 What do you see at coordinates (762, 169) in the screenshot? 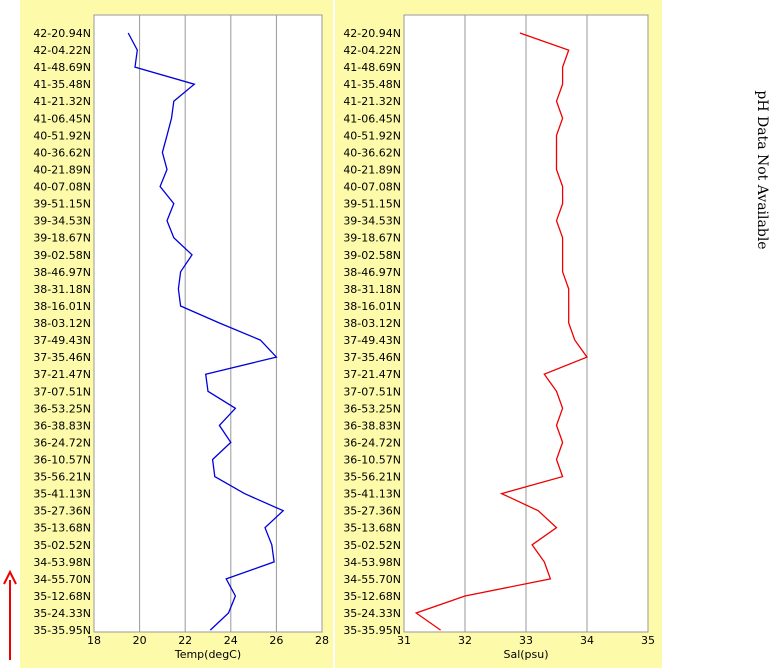
I see `ph-note: pH Data Not Available` at bounding box center [762, 169].